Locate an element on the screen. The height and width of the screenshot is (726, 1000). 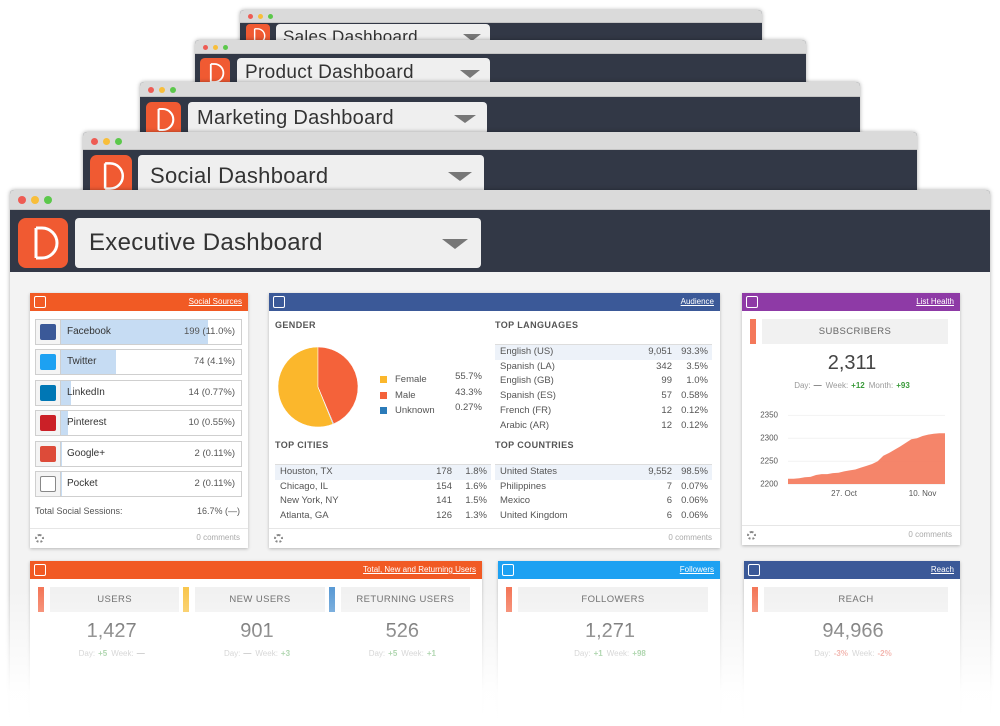
table-cell: 126 is located at coordinates (444, 516).